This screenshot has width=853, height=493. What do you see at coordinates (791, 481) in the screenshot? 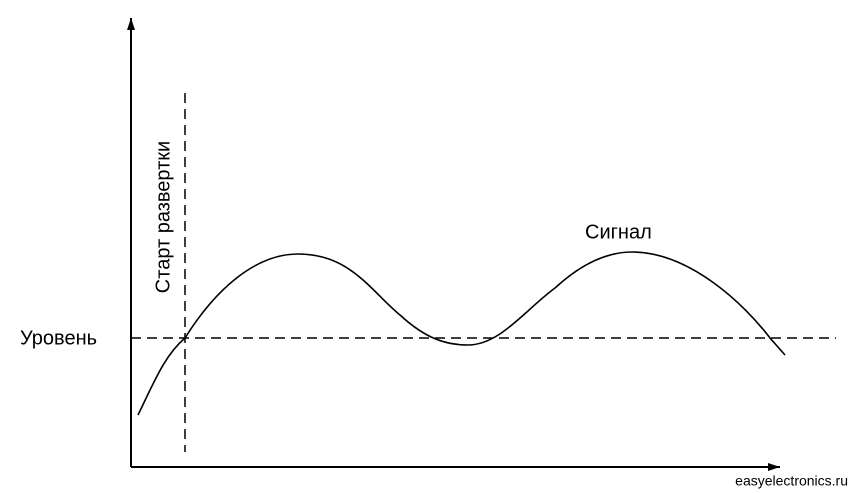
I see `watermark: easyelectronics.ru` at bounding box center [791, 481].